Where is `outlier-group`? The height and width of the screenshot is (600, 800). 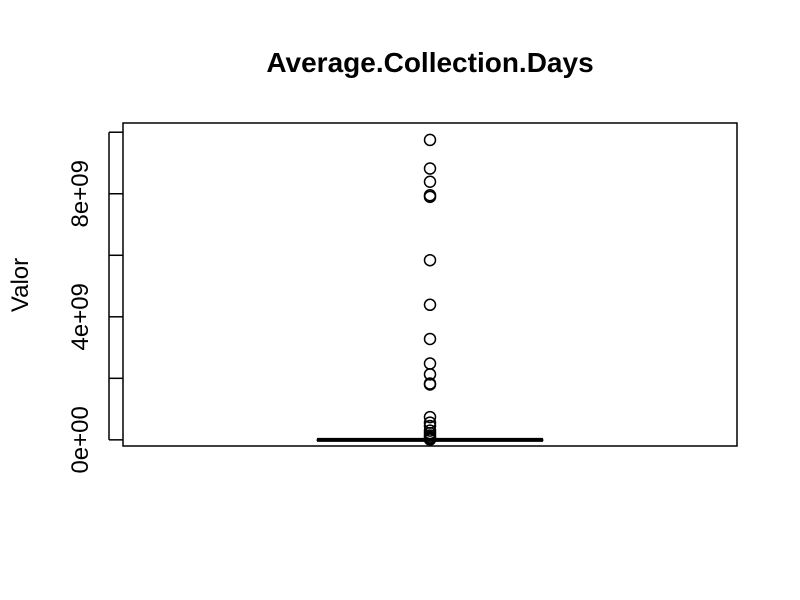 outlier-group is located at coordinates (430, 289).